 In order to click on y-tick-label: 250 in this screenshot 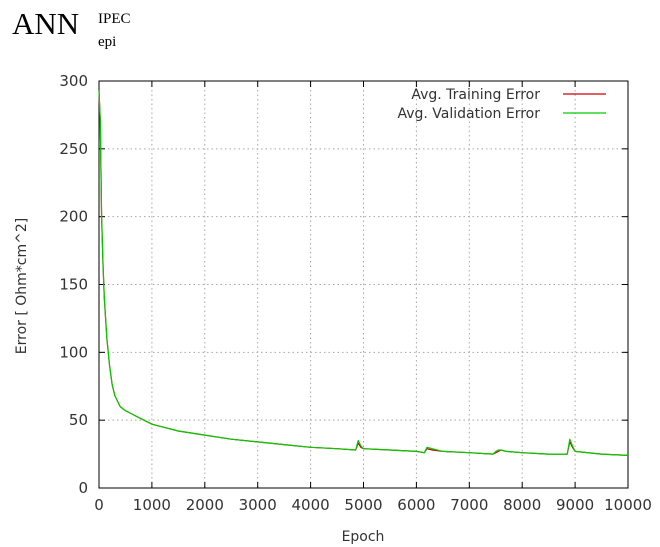, I will do `click(73, 149)`.